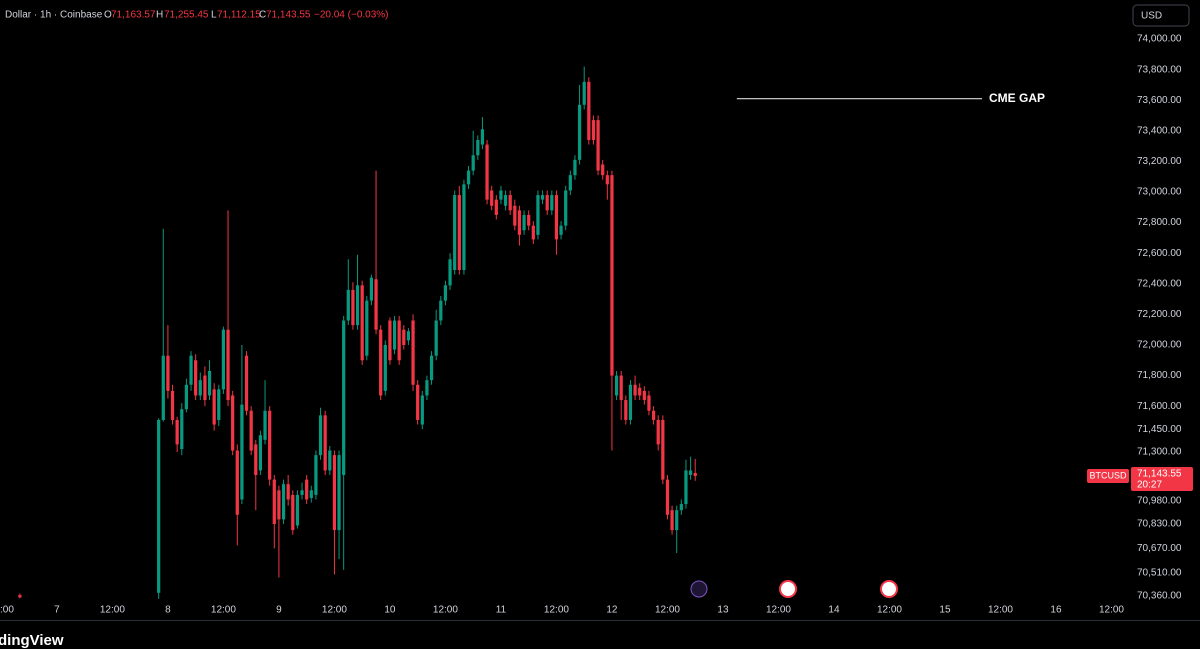 The height and width of the screenshot is (649, 1200). What do you see at coordinates (1151, 16) in the screenshot?
I see `currency: USD` at bounding box center [1151, 16].